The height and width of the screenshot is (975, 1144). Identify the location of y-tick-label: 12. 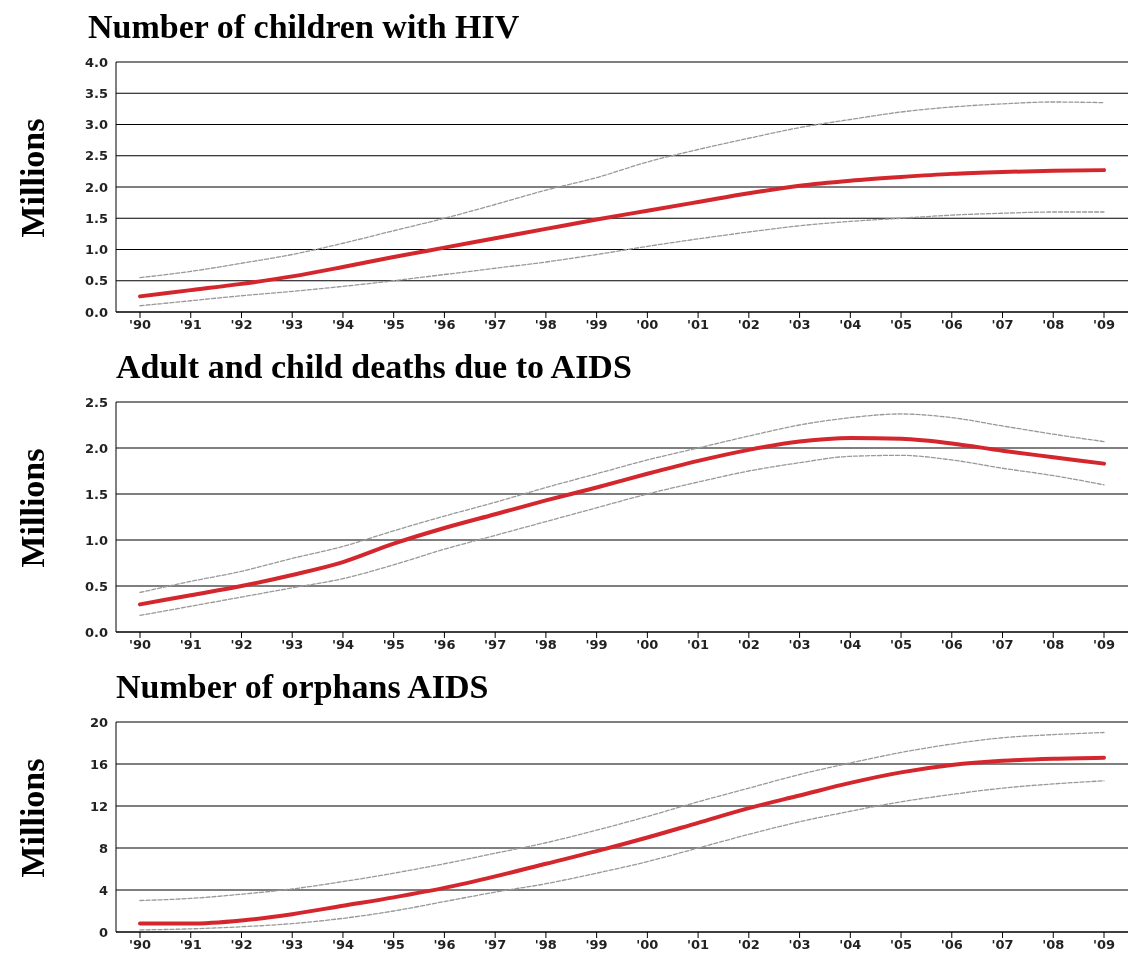
(98, 806).